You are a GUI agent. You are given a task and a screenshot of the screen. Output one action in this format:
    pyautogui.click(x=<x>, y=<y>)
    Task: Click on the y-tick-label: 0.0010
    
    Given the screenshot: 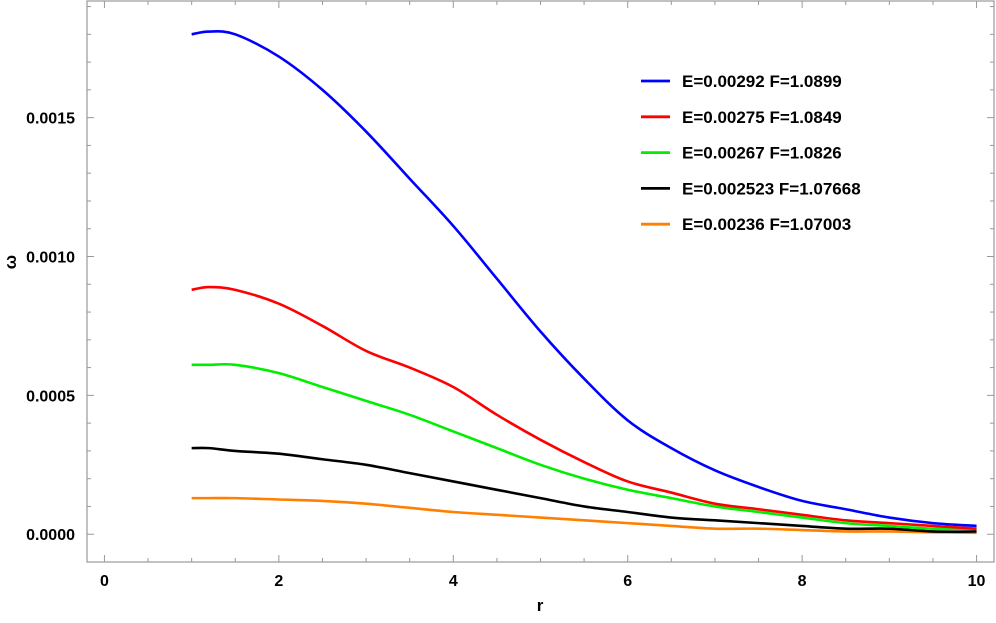 What is the action you would take?
    pyautogui.click(x=50, y=258)
    